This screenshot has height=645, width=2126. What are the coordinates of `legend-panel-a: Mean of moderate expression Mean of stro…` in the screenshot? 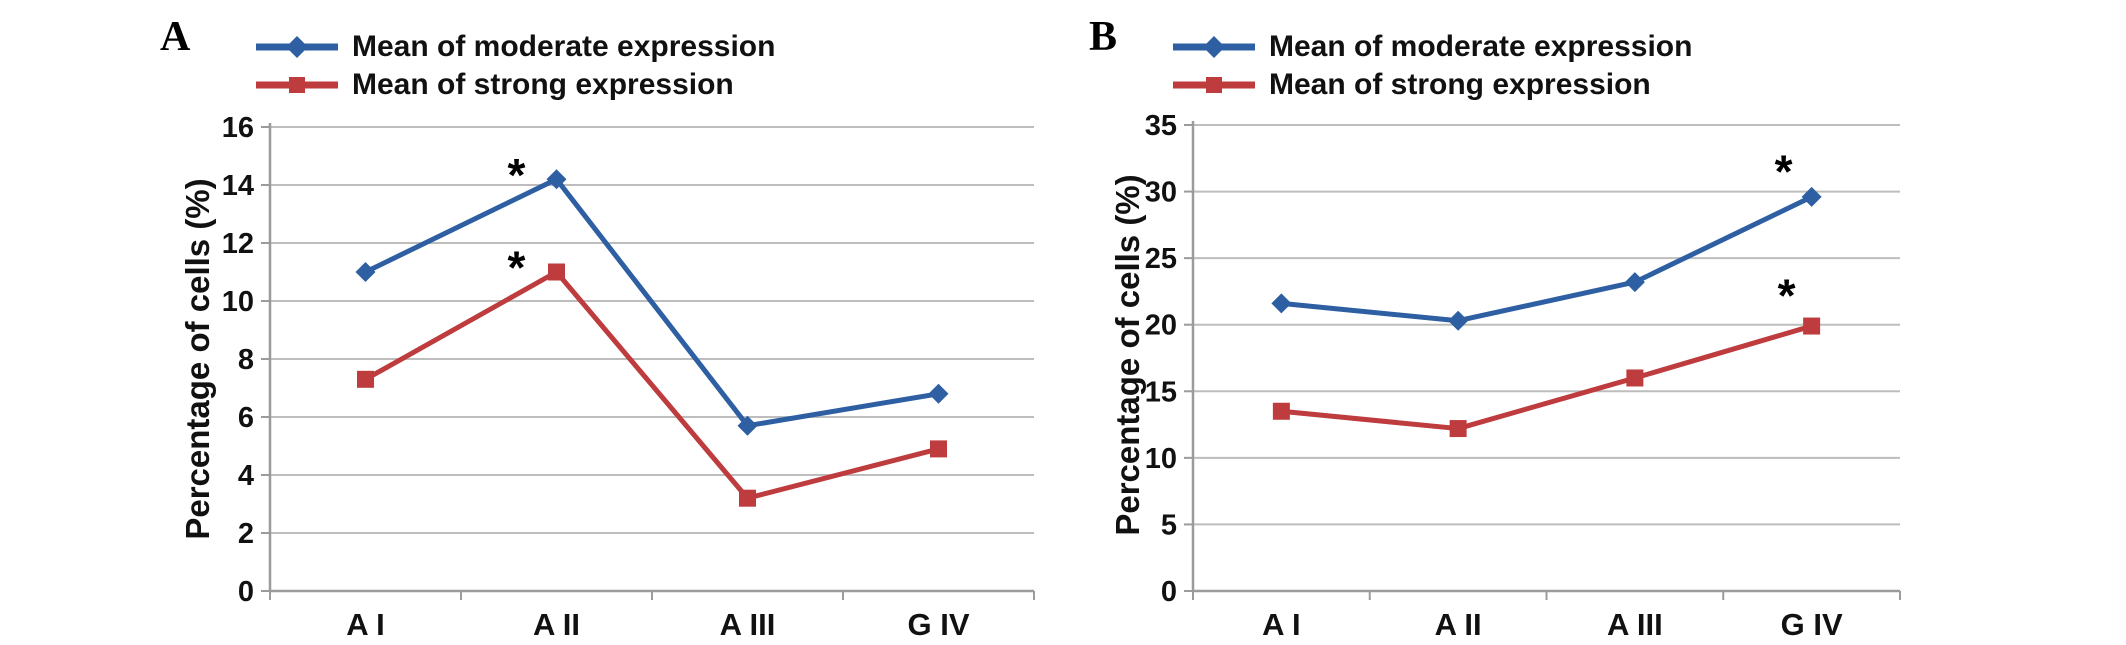 It's located at (514, 66).